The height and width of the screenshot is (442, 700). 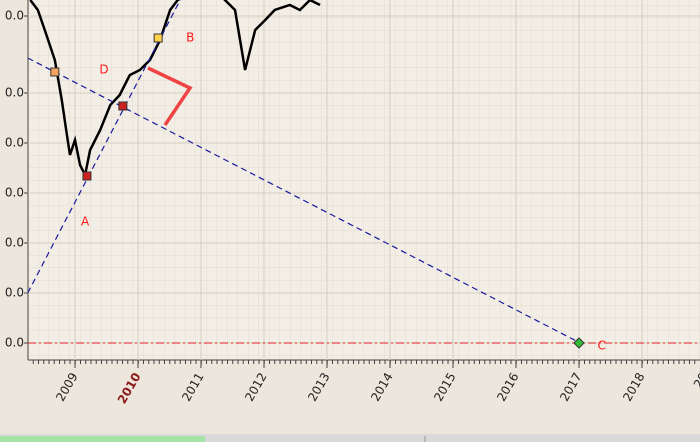 What do you see at coordinates (103, 70) in the screenshot?
I see `annotation: D` at bounding box center [103, 70].